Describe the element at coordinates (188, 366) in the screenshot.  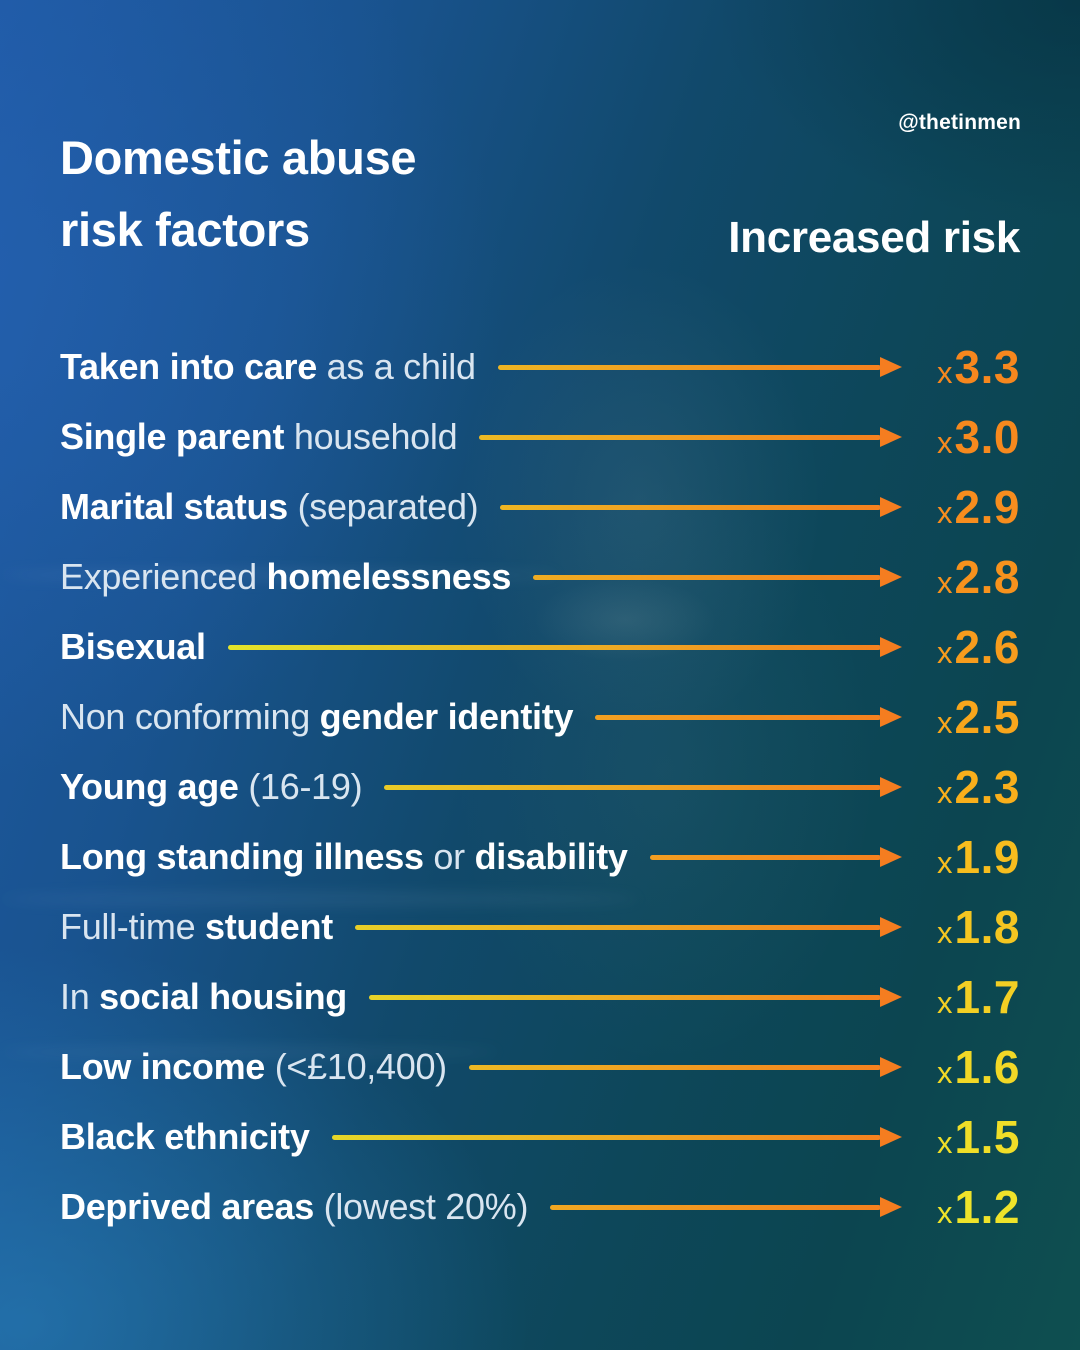
I see `label-emphasis: Taken into care` at that location.